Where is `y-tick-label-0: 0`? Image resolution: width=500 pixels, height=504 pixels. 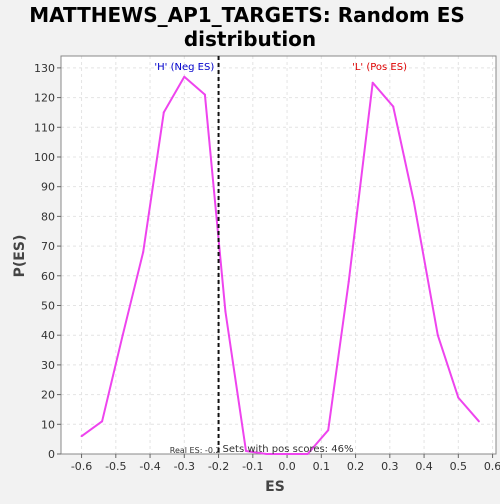 y-tick-label-0: 0 is located at coordinates (51, 454).